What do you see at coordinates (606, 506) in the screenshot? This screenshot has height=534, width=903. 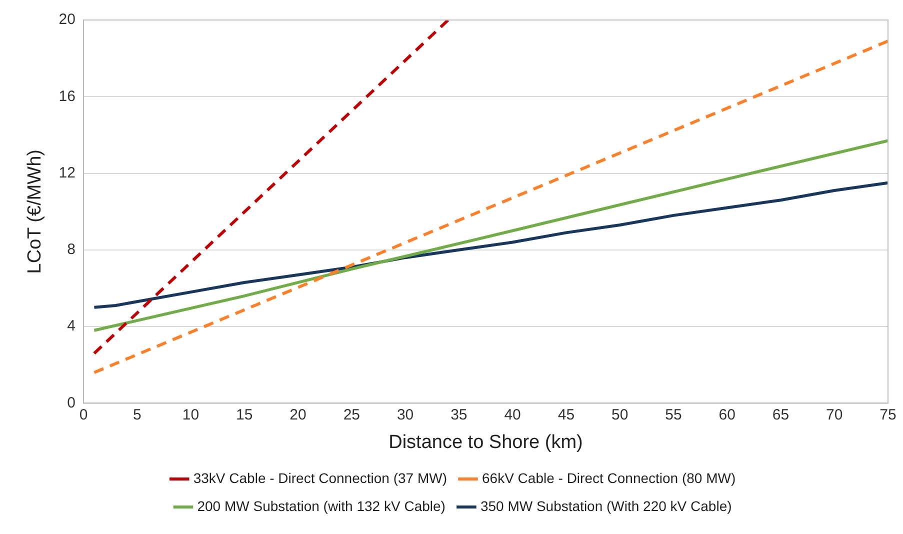 I see `legend-label: 350 MW Substation (With 220 kV Cable)` at bounding box center [606, 506].